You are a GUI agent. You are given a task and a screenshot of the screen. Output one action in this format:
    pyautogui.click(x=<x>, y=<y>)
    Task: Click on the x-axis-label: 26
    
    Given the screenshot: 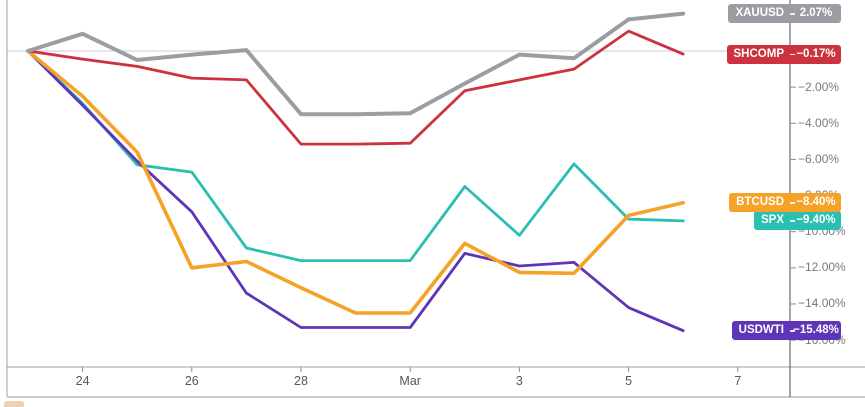 What is the action you would take?
    pyautogui.click(x=191, y=381)
    